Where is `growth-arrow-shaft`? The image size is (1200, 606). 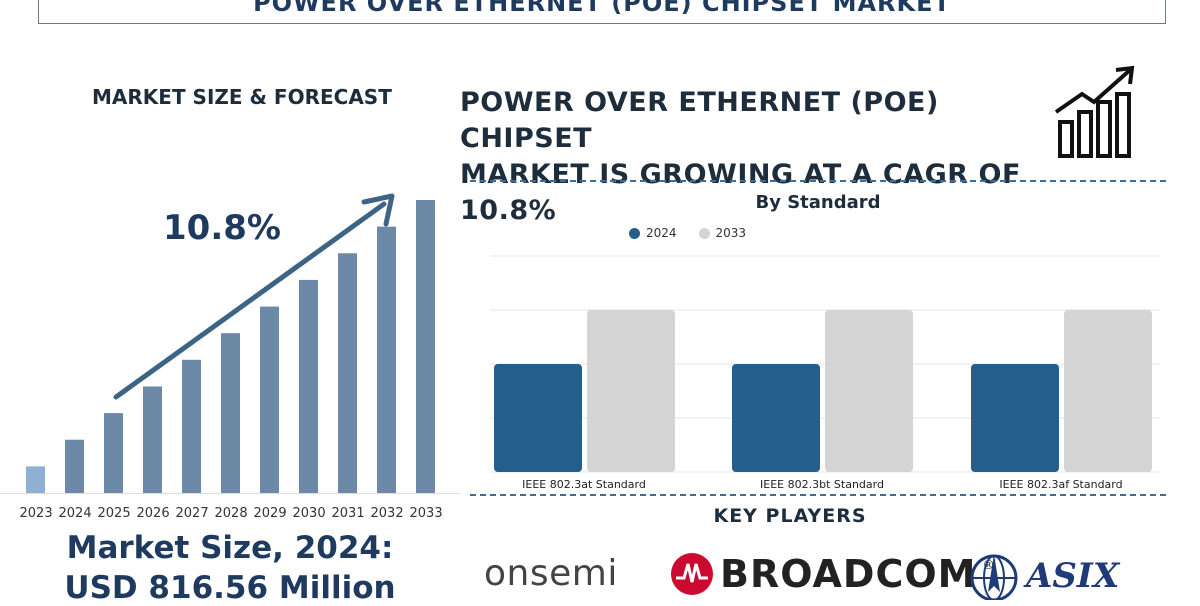
growth-arrow-shaft is located at coordinates (250, 300).